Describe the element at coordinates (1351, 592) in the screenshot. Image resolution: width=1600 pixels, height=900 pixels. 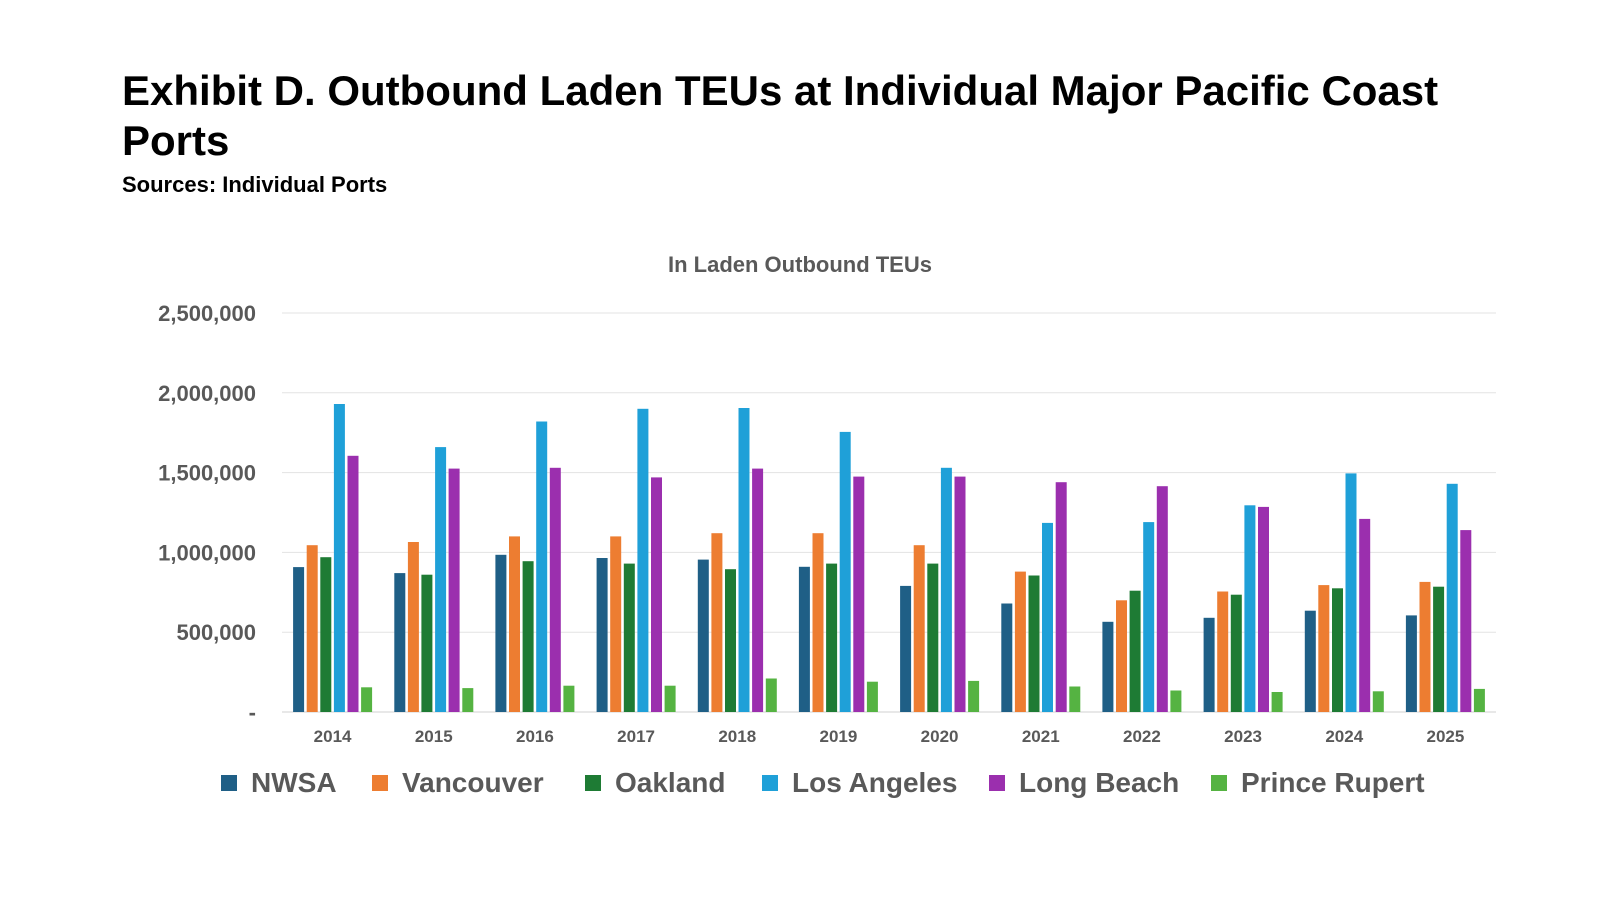
I see `bar-los-angeles-2024: Los Angeles 2024: 1,495,000` at that location.